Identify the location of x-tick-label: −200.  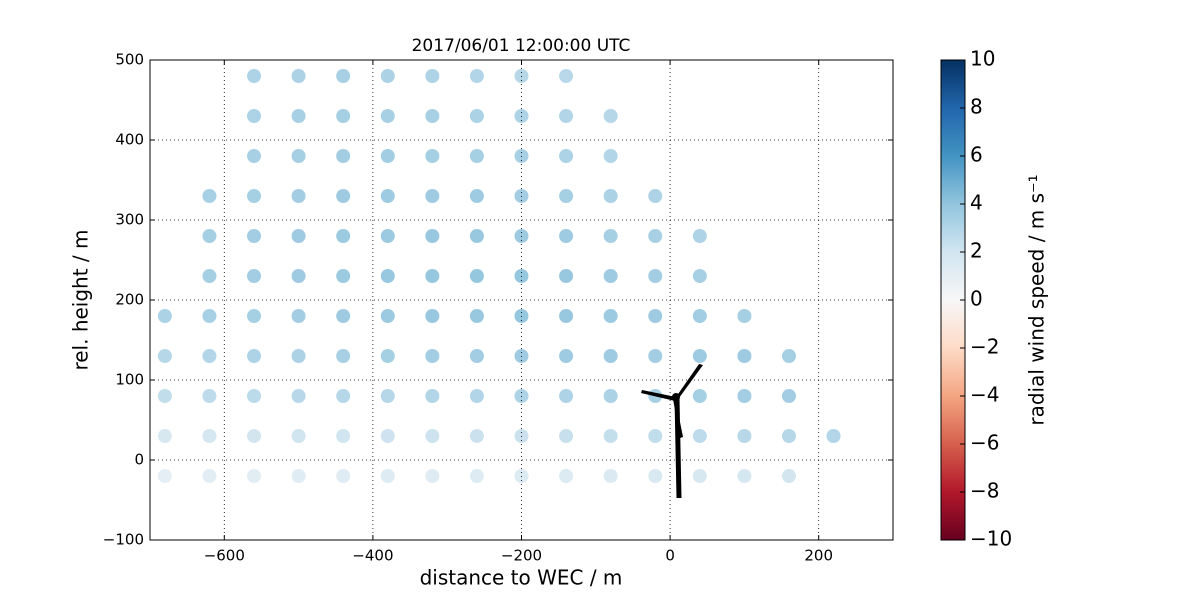
(521, 556).